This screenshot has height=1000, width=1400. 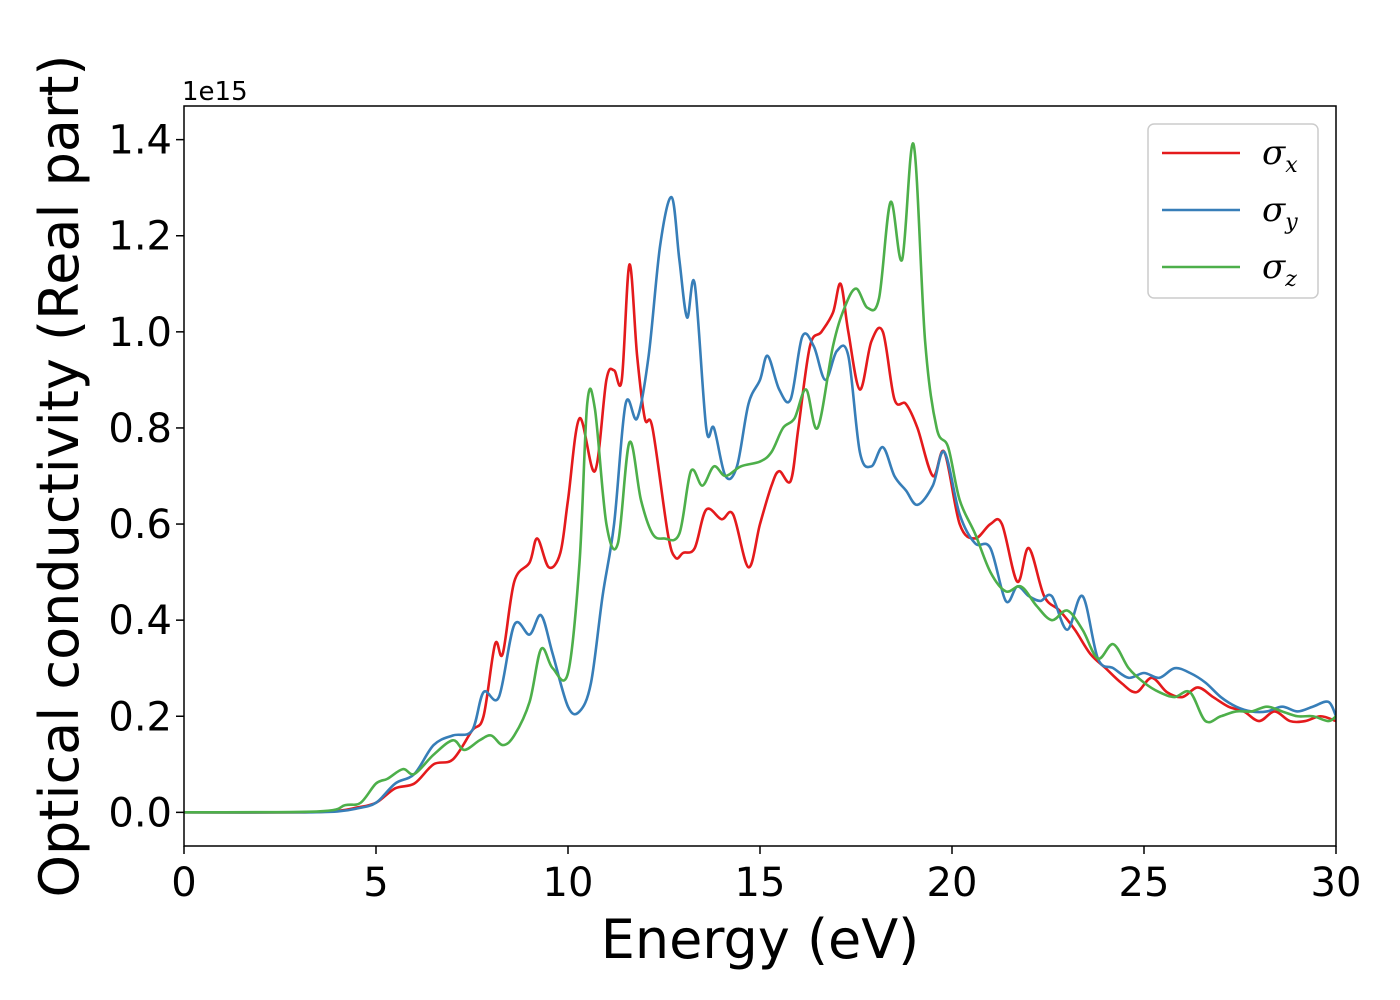 I want to click on x-tick-label: 20, so click(x=952, y=883).